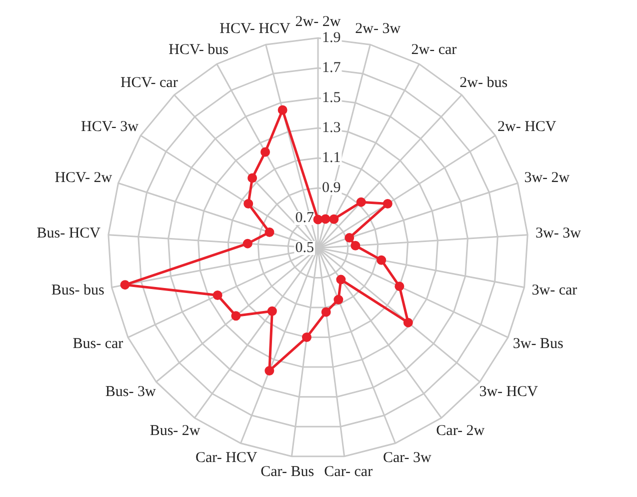 The height and width of the screenshot is (497, 637). What do you see at coordinates (304, 248) in the screenshot?
I see `y-tick-label: 0.5` at bounding box center [304, 248].